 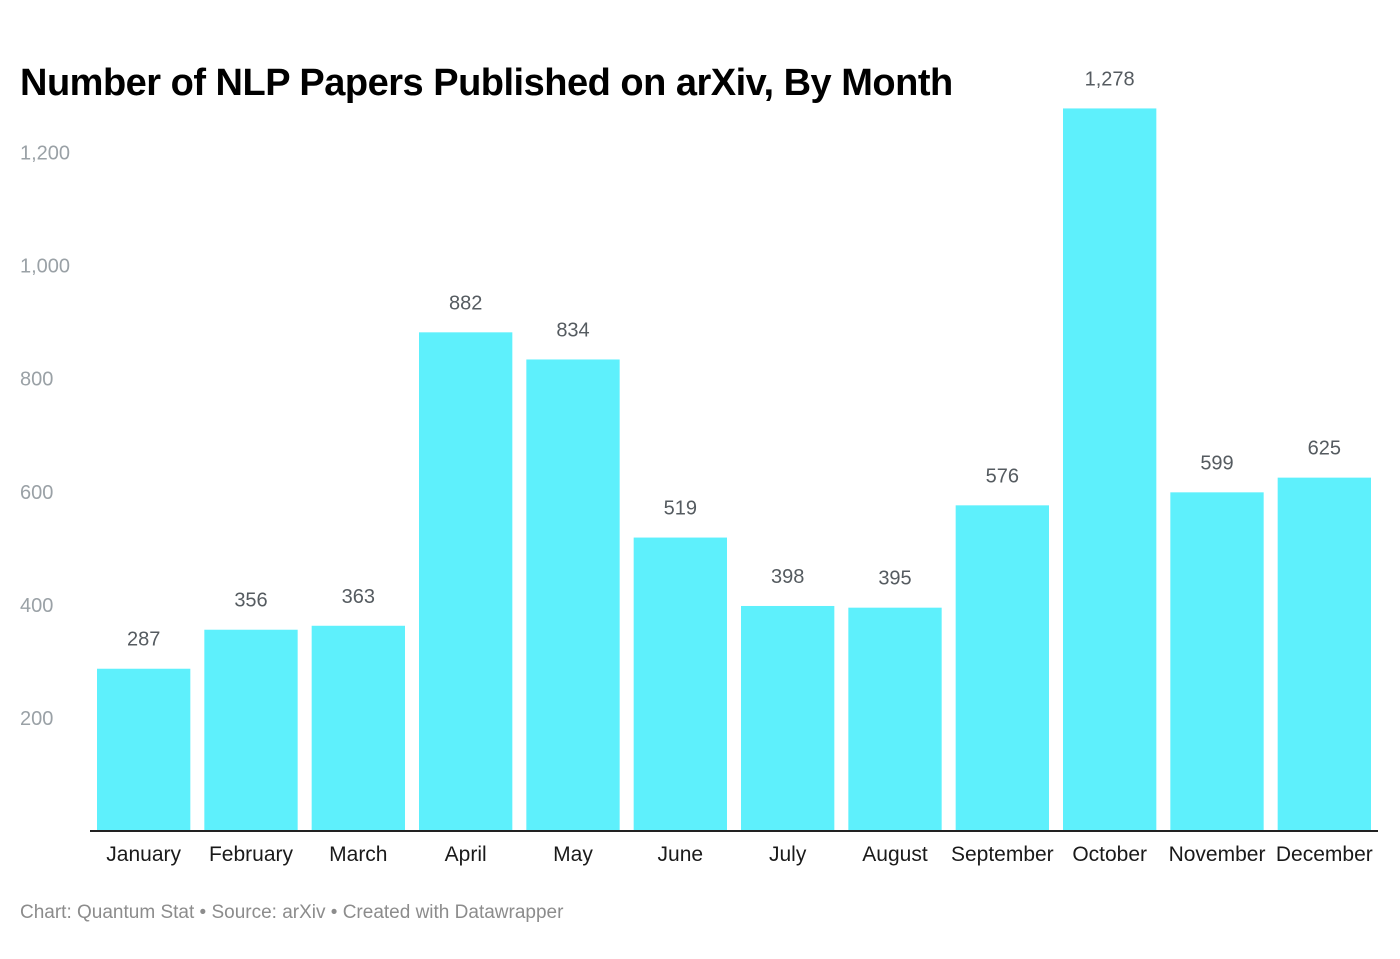 I want to click on bar-august, so click(x=895, y=719).